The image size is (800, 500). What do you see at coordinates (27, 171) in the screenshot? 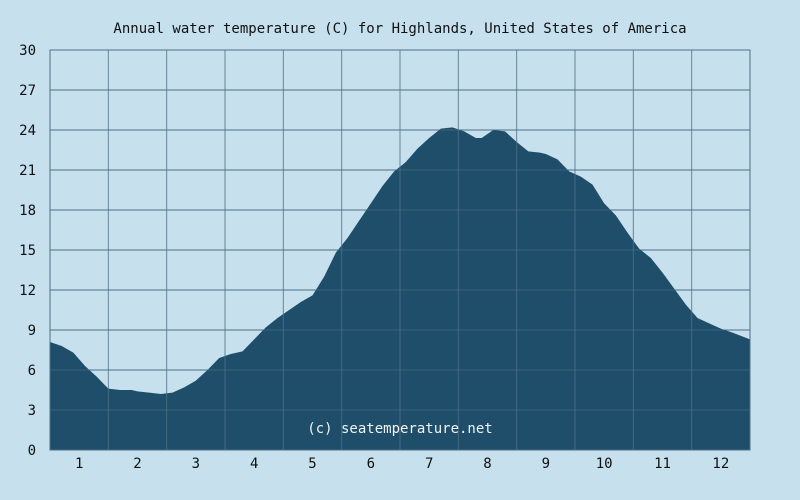
I see `y-tick-label: 21` at bounding box center [27, 171].